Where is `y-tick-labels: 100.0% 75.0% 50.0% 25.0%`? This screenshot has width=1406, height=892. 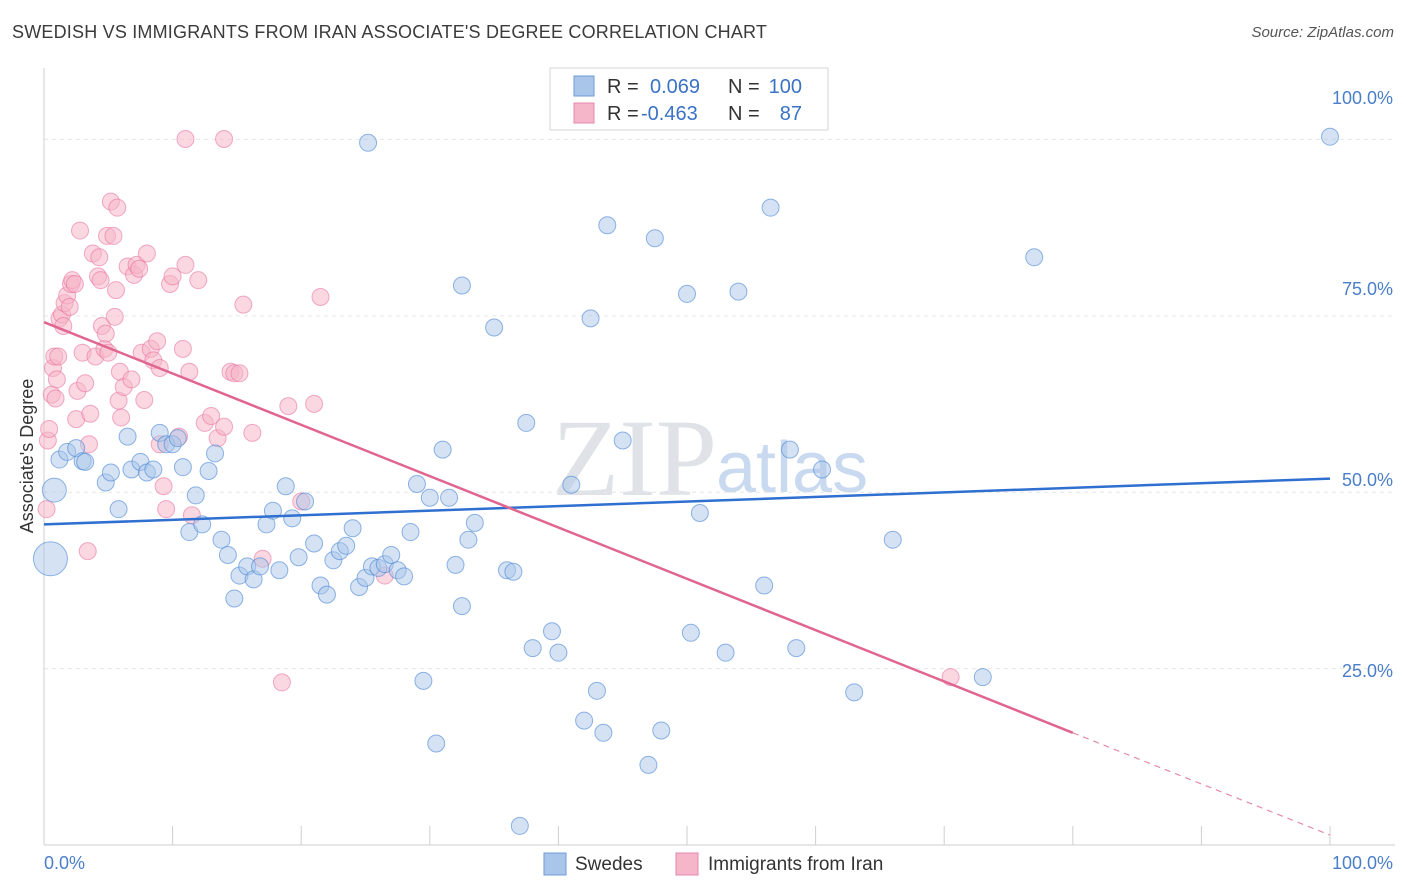 y-tick-labels: 100.0% 75.0% 50.0% 25.0% is located at coordinates (1362, 384).